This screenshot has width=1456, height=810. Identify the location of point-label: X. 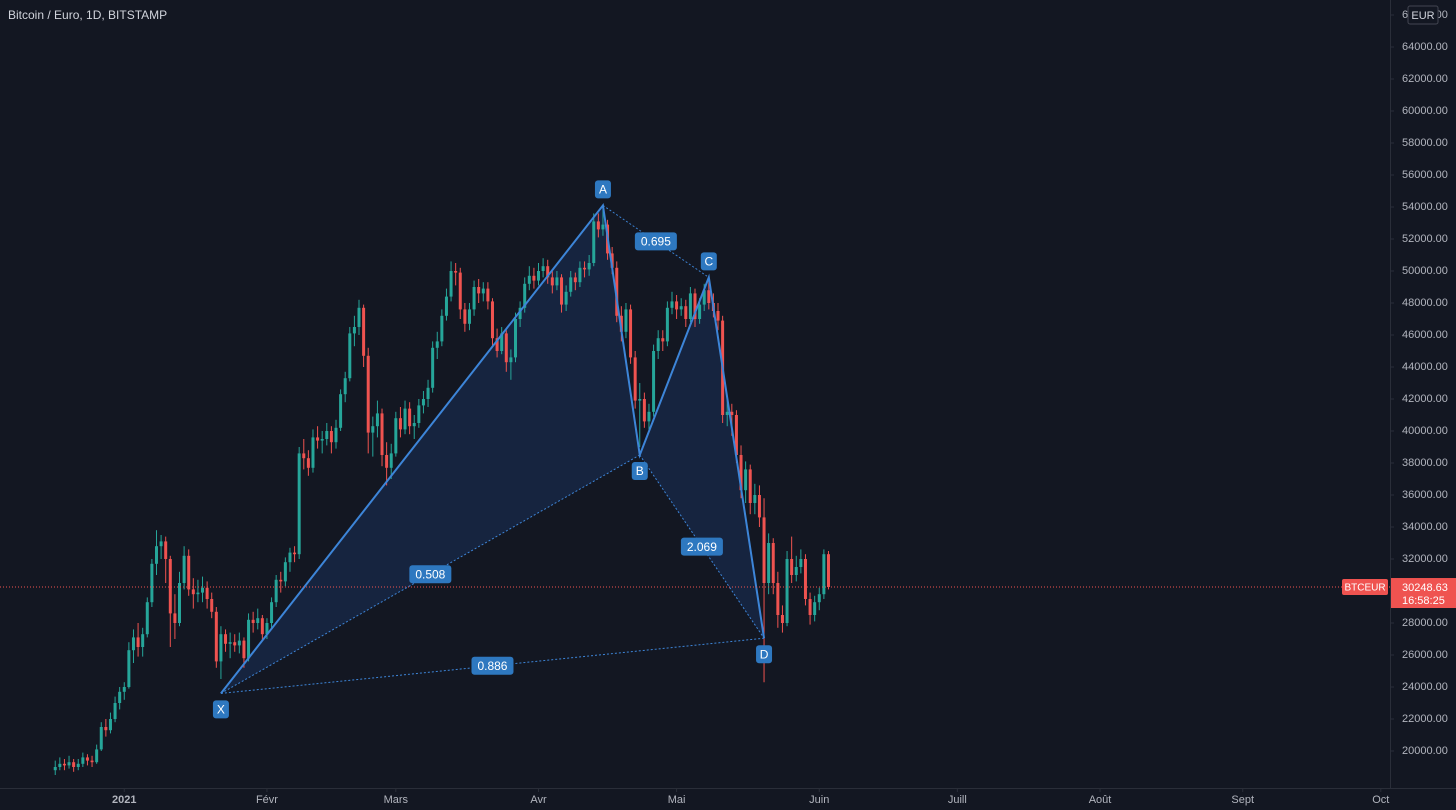
(221, 710).